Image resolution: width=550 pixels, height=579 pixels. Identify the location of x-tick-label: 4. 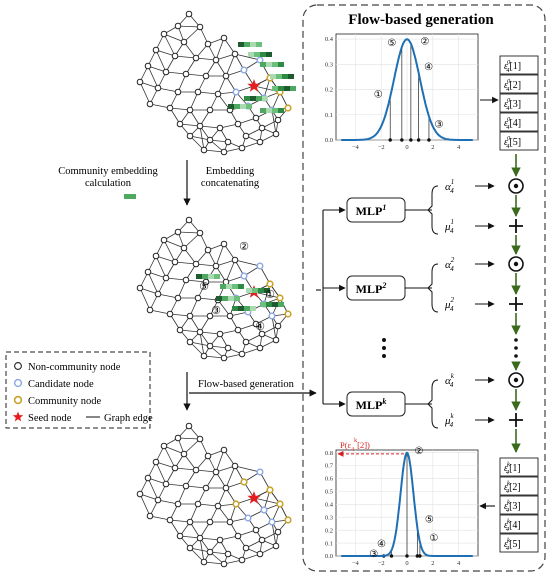
(459, 147).